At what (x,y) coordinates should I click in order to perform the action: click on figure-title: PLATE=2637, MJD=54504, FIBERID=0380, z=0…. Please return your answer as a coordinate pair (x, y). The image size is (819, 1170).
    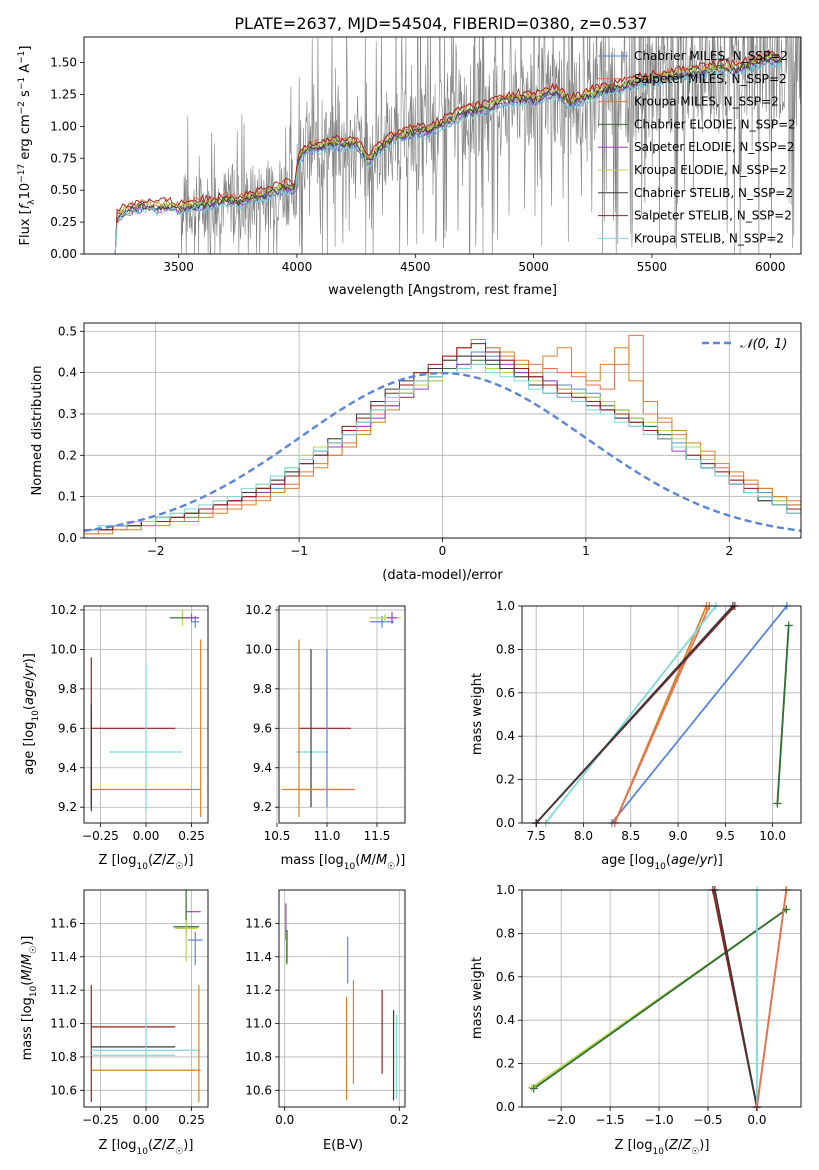
    Looking at the image, I should click on (440, 23).